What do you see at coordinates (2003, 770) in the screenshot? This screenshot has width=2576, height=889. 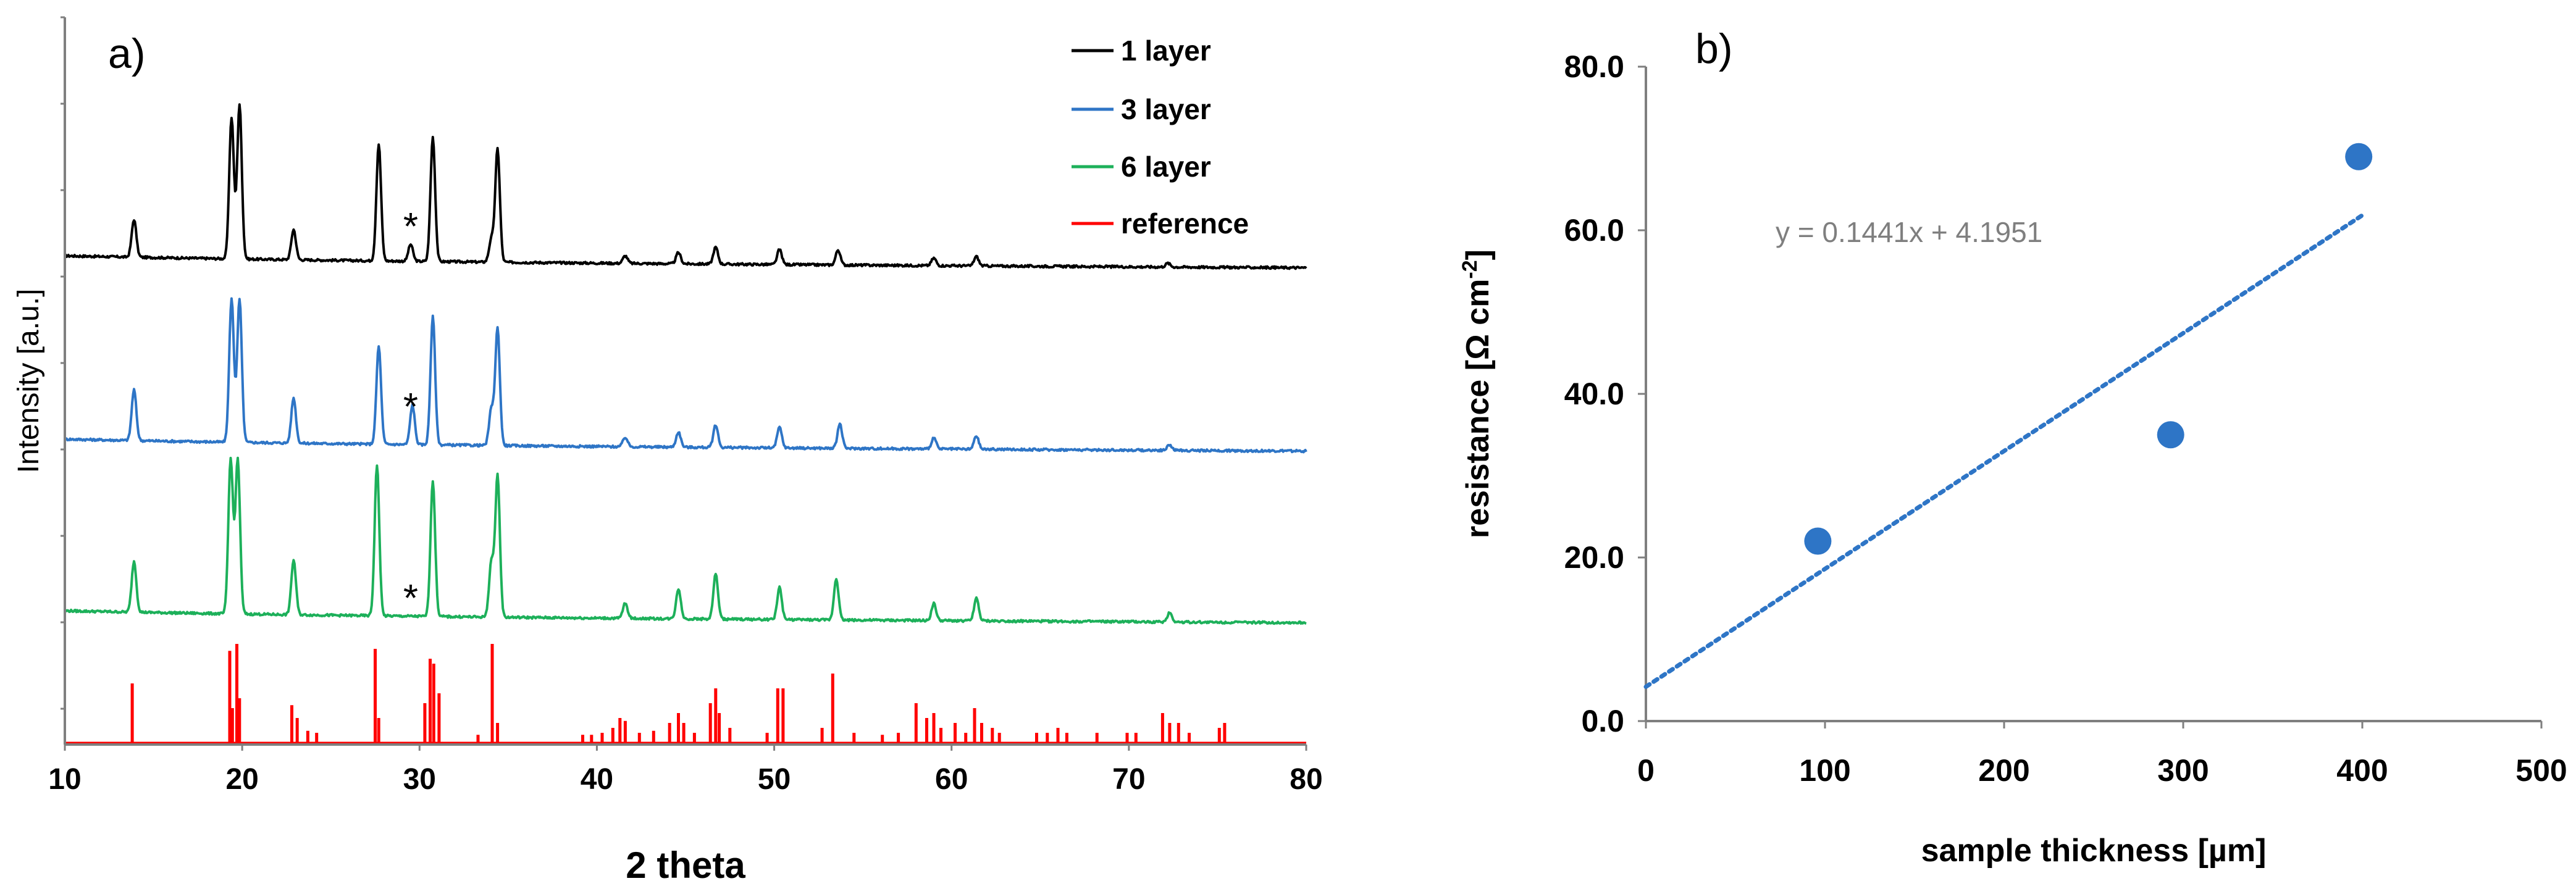 I see `resistance-x-tick-label: 200` at bounding box center [2003, 770].